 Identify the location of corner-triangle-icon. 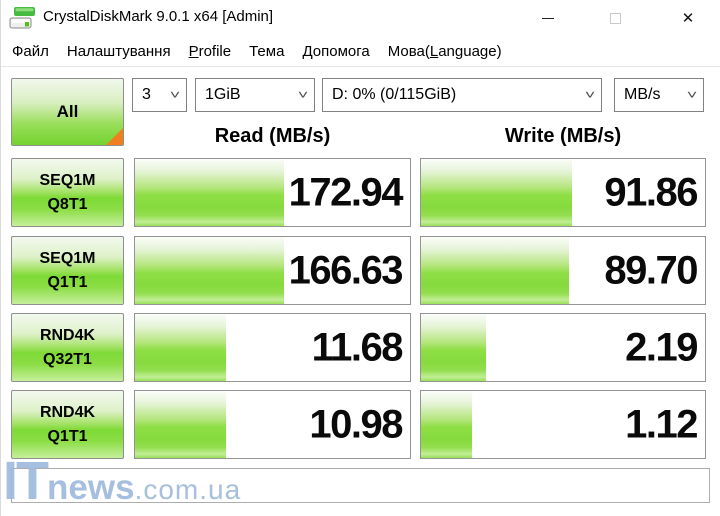
(114, 136).